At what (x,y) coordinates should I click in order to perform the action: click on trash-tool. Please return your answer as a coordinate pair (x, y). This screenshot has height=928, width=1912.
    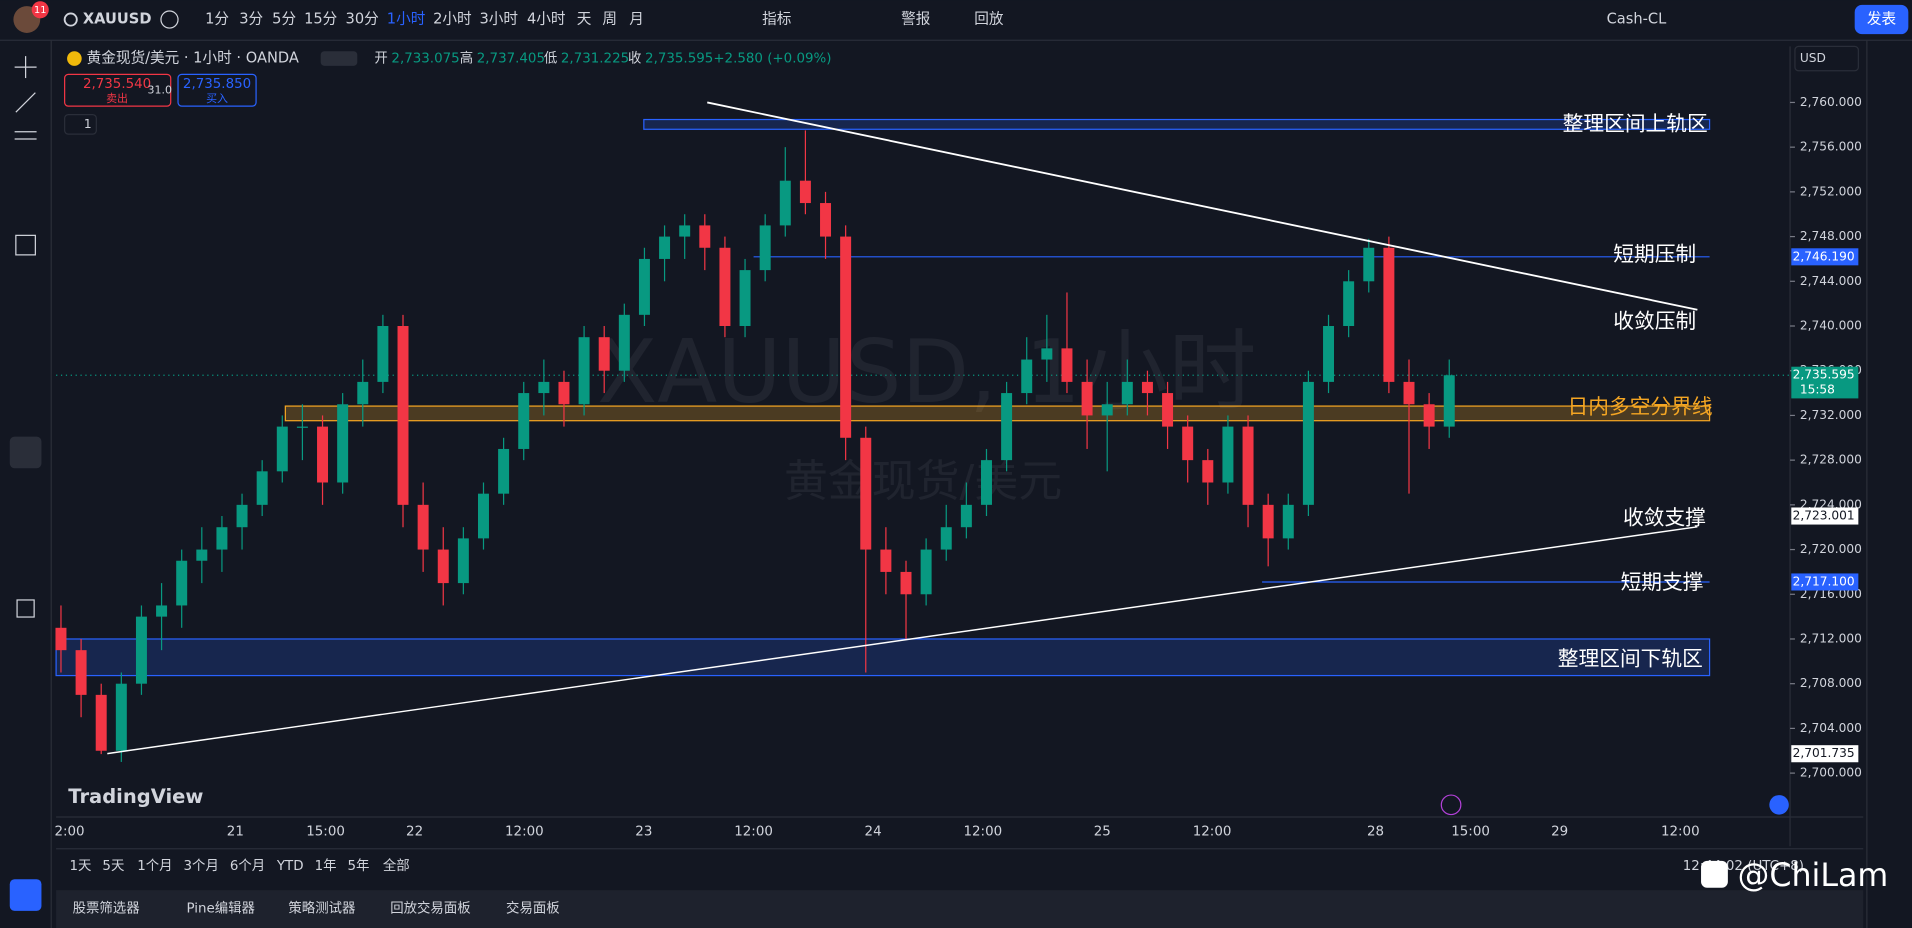
    Looking at the image, I should click on (25, 608).